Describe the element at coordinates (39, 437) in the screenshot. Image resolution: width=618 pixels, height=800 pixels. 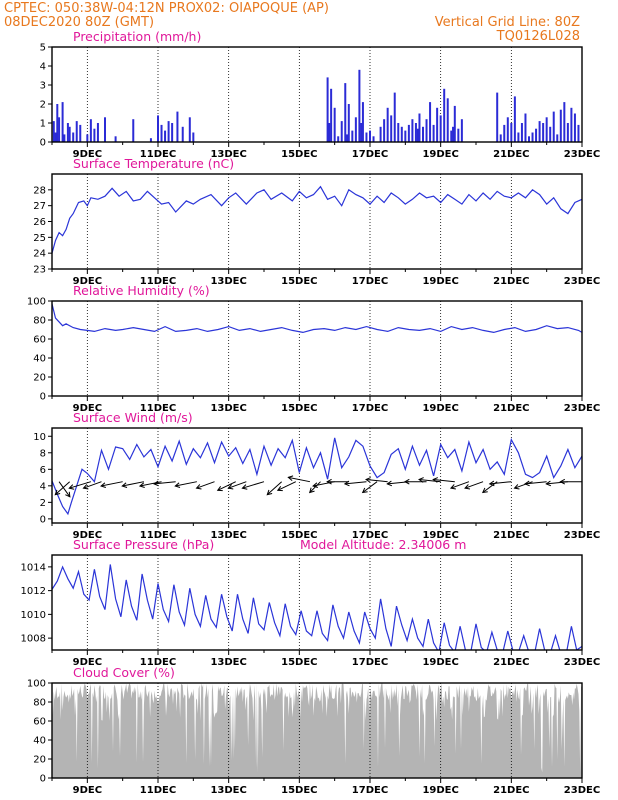
I see `y-tick-label: 10` at that location.